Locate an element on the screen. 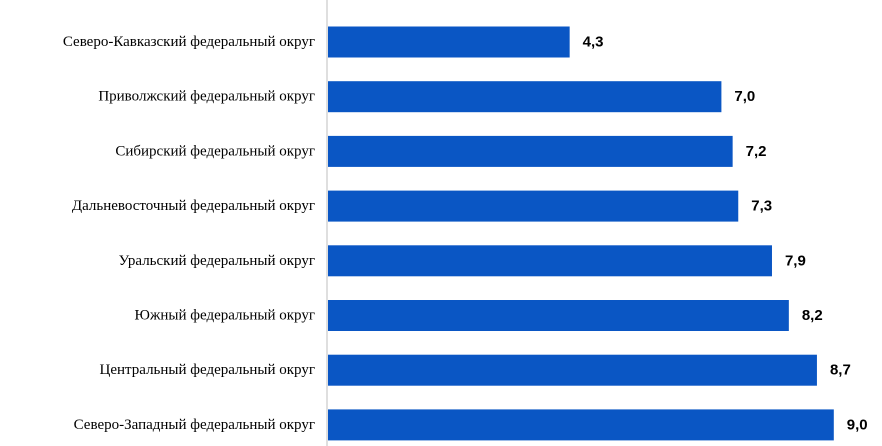  value-label: 7,0 is located at coordinates (744, 96).